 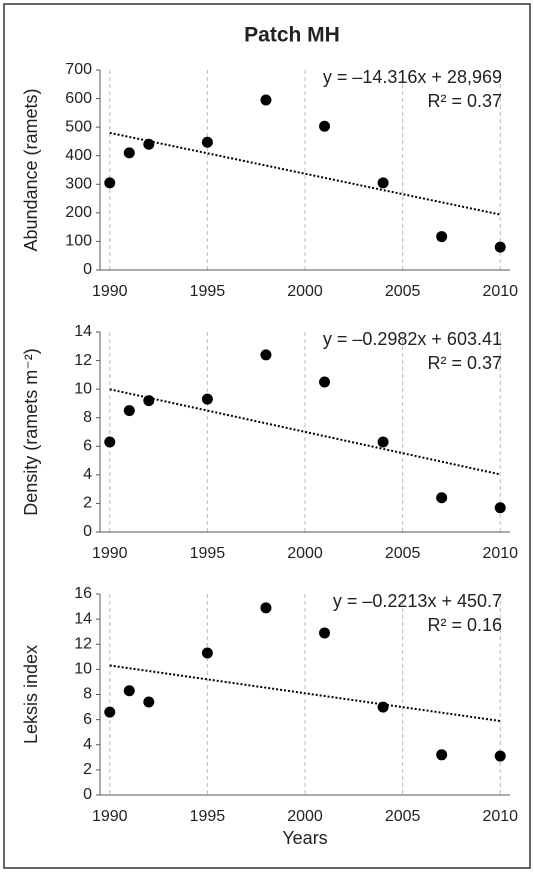 What do you see at coordinates (78, 69) in the screenshot?
I see `y-tick-label: 700` at bounding box center [78, 69].